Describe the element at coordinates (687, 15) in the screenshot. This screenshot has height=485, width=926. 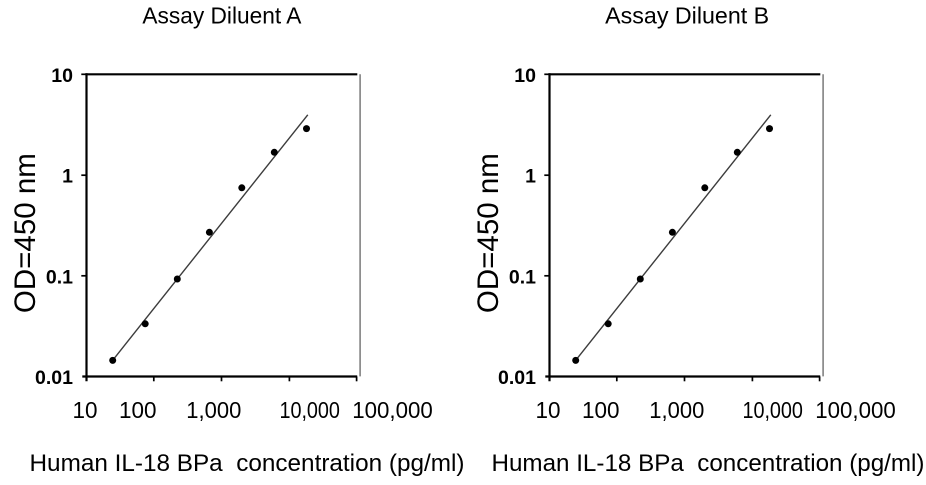
I see `svg-text: Assay Diluent B` at that location.